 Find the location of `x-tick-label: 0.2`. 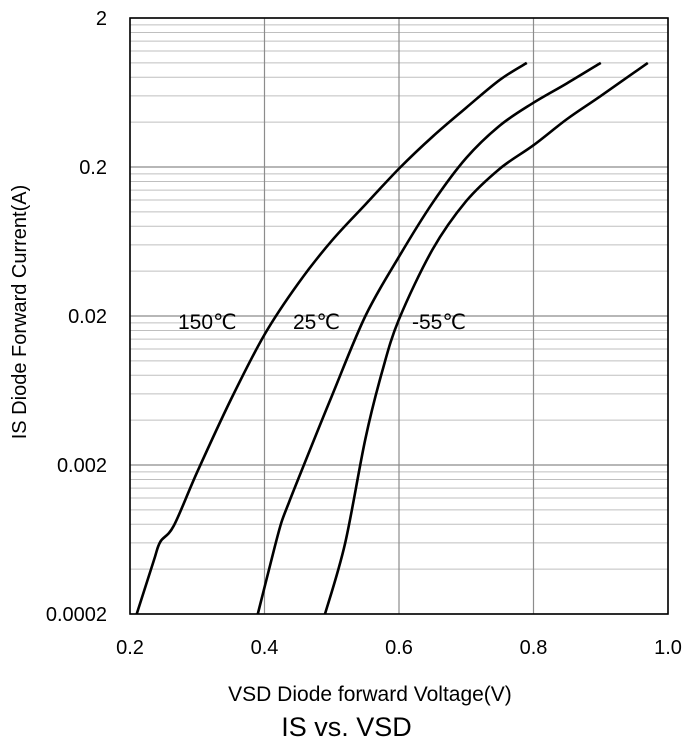

x-tick-label: 0.2 is located at coordinates (130, 648).